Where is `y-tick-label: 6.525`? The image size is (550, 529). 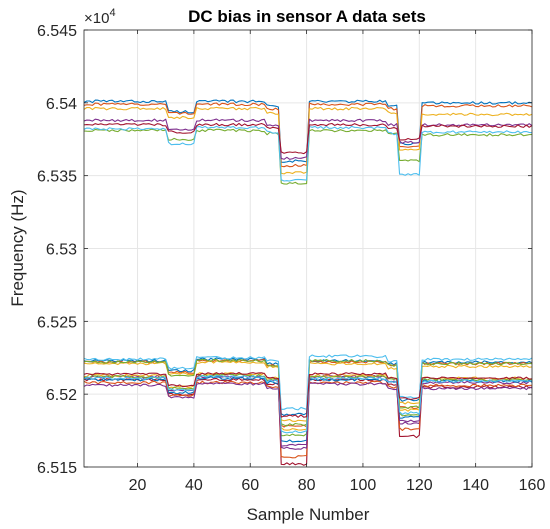 y-tick-label: 6.525 is located at coordinates (57, 322).